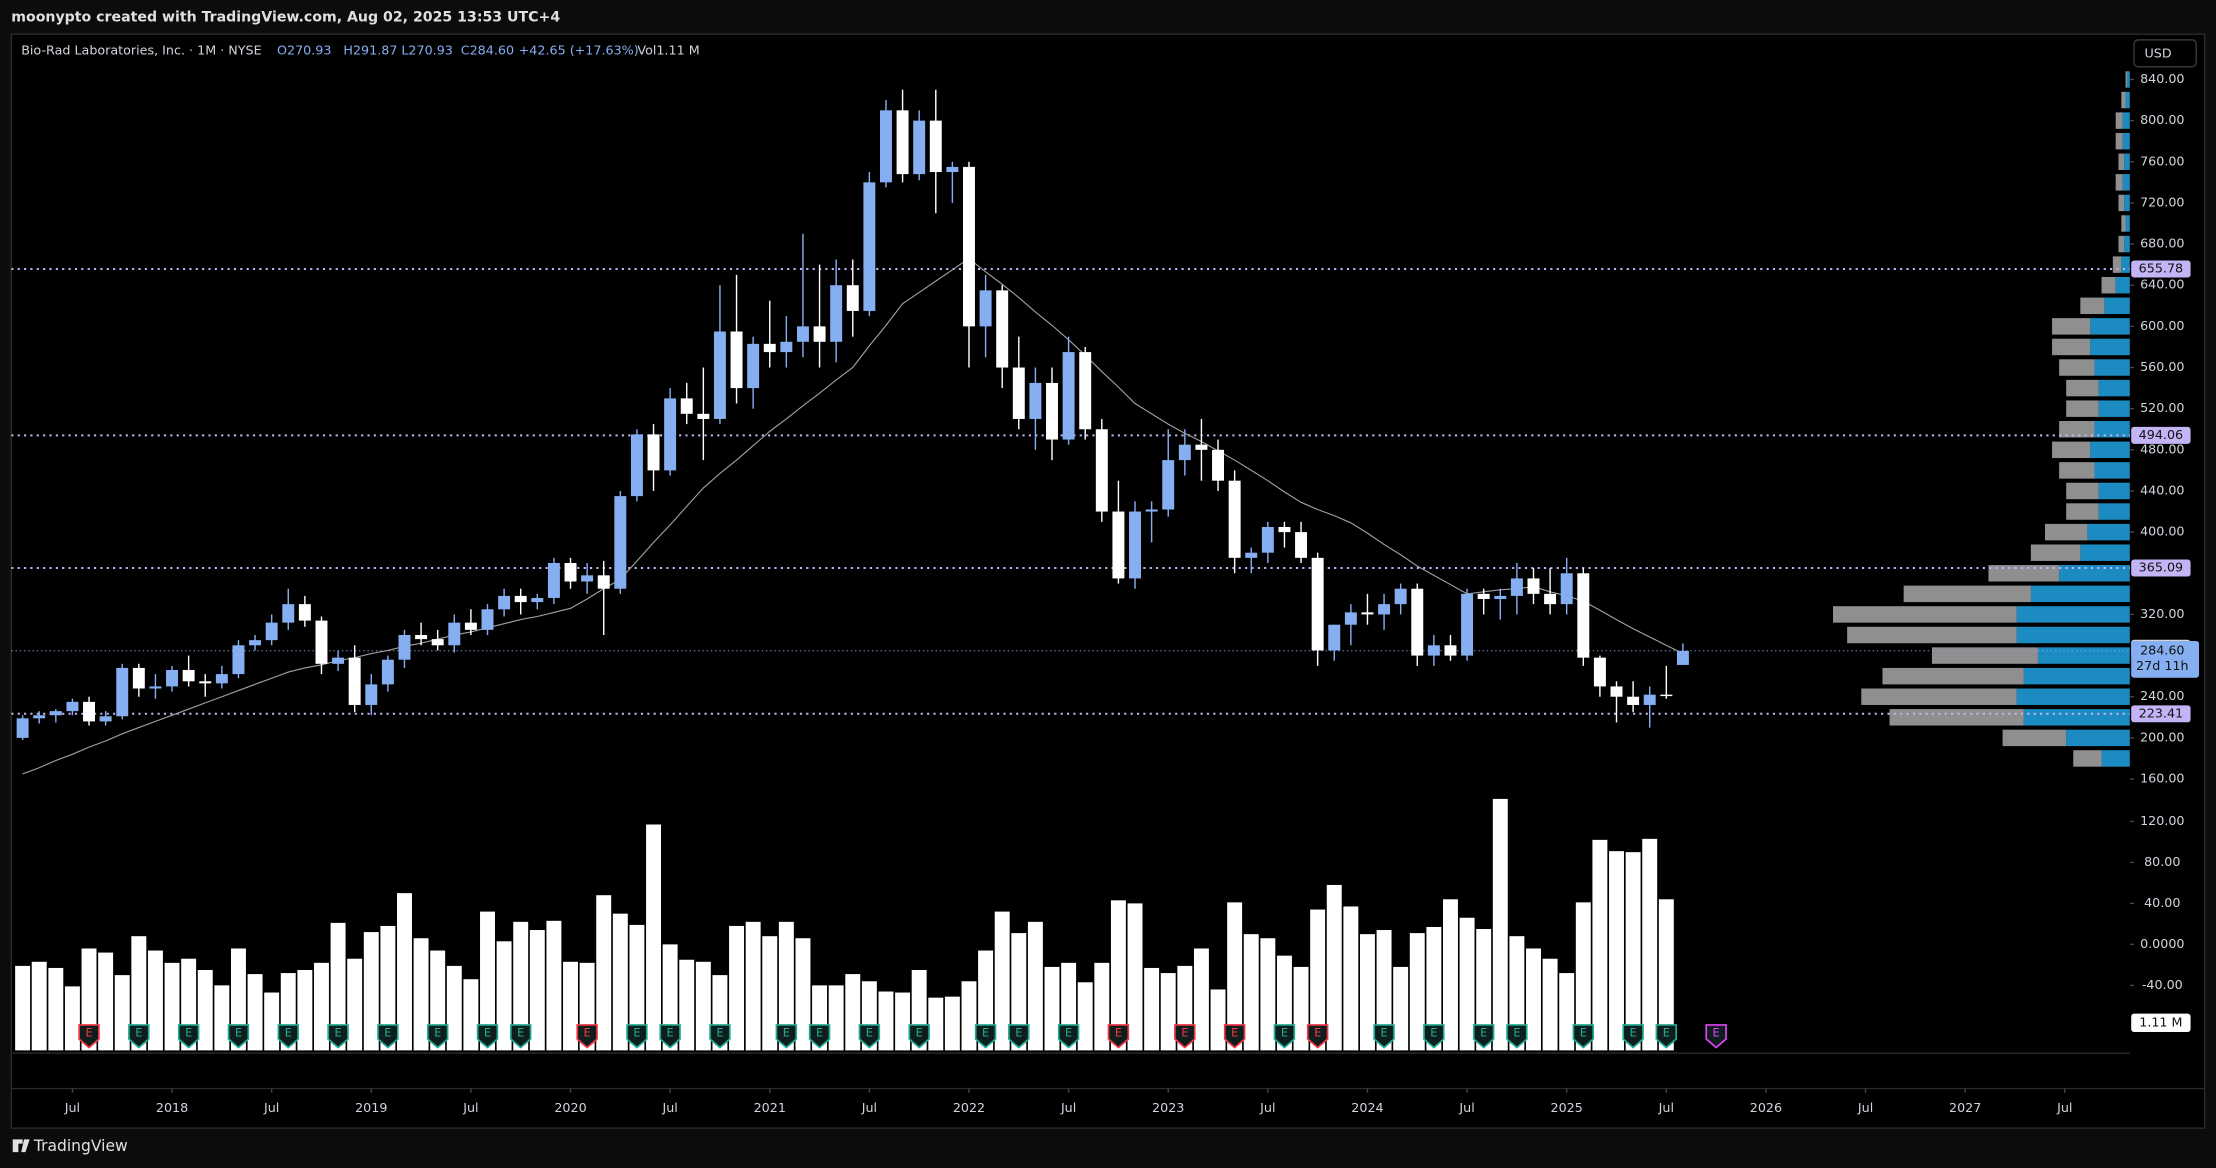 The height and width of the screenshot is (1168, 2216). Describe the element at coordinates (370, 50) in the screenshot. I see `legend-high: H291.87` at that location.